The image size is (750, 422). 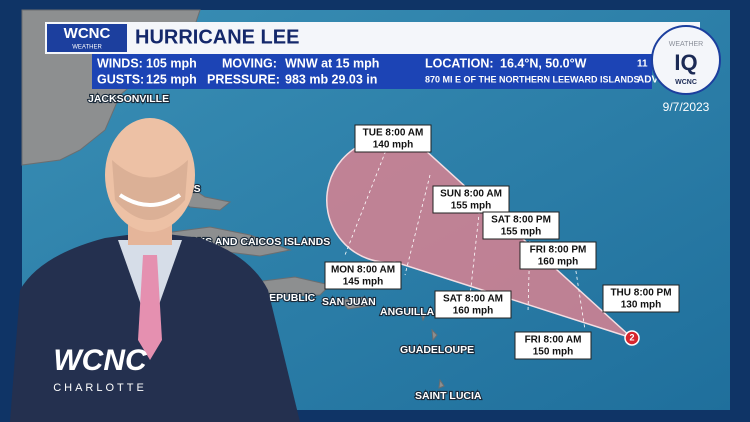 I want to click on header-logo: WCNC, so click(x=87, y=33).